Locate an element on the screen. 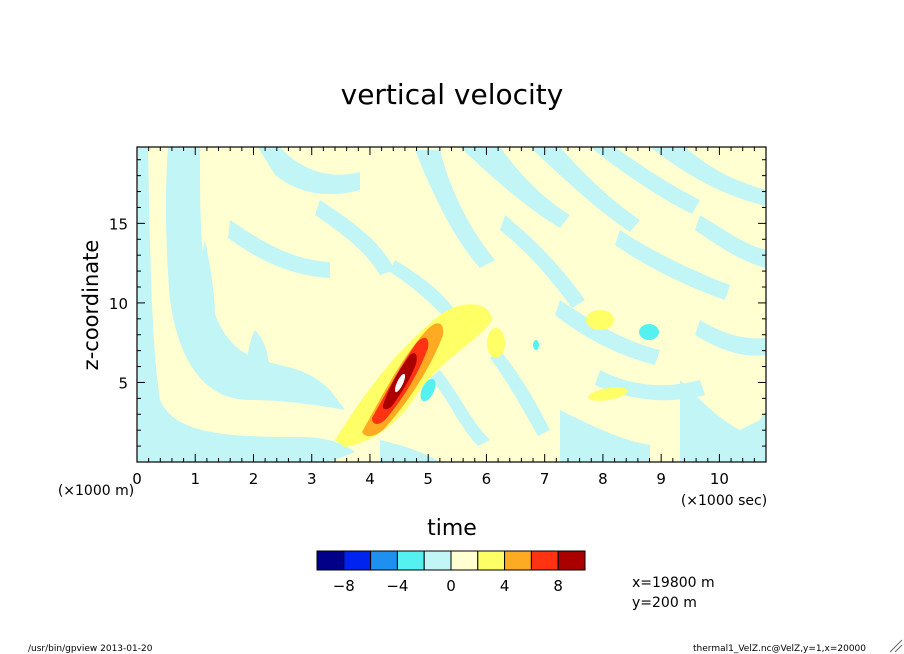 The image size is (904, 654). x-tick-labels: 0 1 2 3 4 5 6 7 8 9 10 is located at coordinates (430, 479).